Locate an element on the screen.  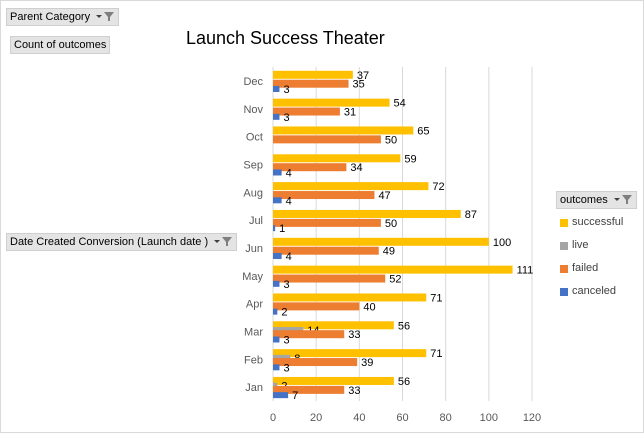
legend-item-failed: failed is located at coordinates (595, 272).